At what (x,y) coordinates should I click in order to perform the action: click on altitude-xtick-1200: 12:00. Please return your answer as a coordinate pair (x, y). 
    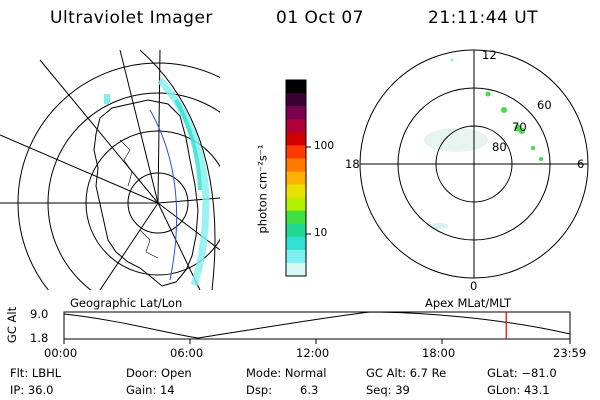
    Looking at the image, I should click on (313, 353).